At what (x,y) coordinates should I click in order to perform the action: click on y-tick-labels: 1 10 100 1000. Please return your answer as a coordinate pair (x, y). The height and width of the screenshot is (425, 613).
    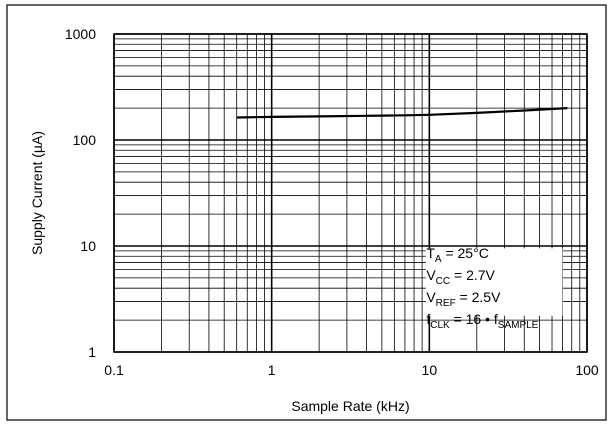
    Looking at the image, I should click on (80, 193).